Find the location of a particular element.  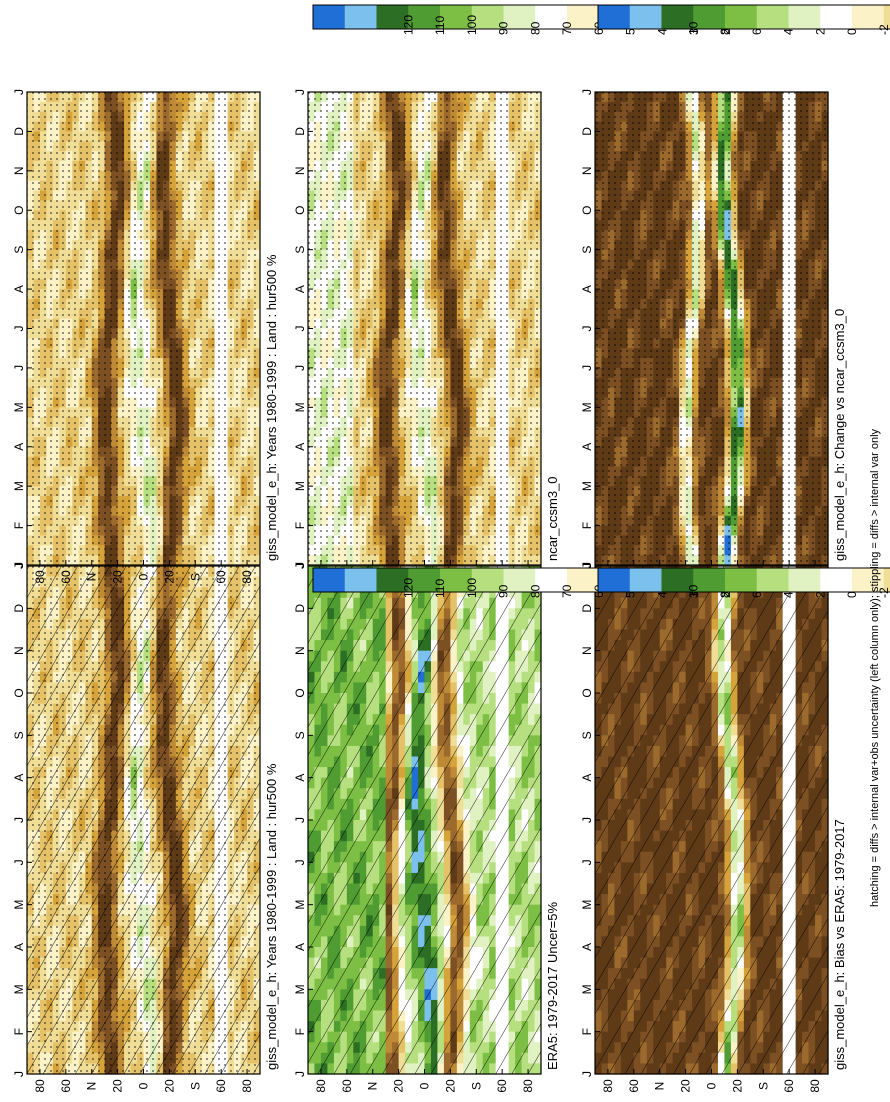

panel-1-stippling is located at coordinates (143, 820).